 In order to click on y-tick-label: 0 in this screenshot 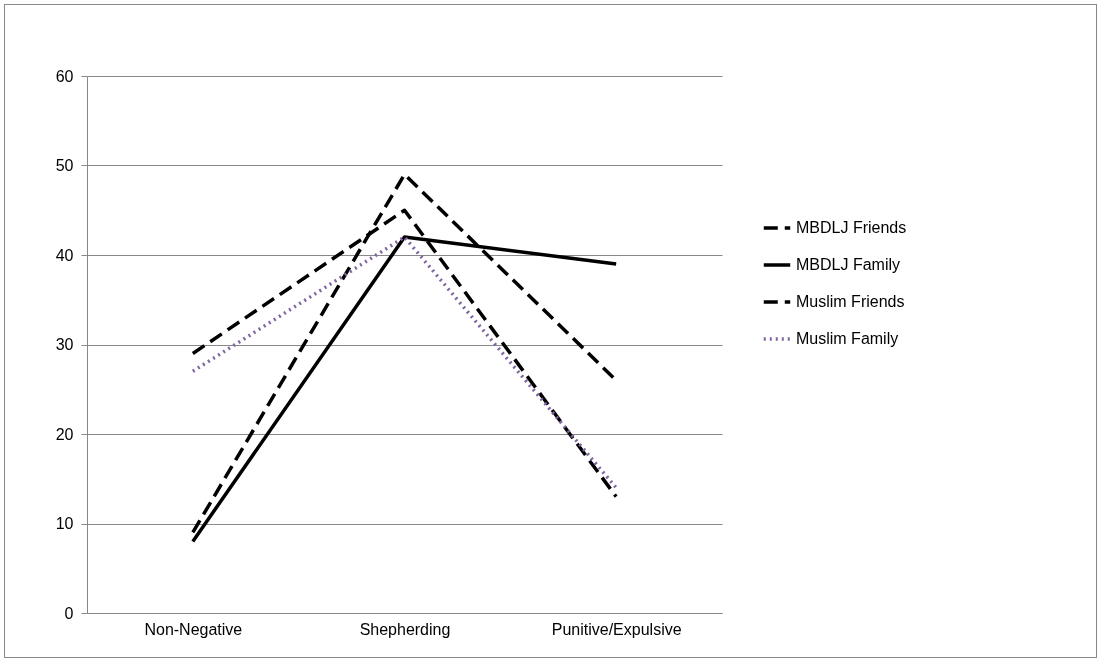, I will do `click(69, 613)`.